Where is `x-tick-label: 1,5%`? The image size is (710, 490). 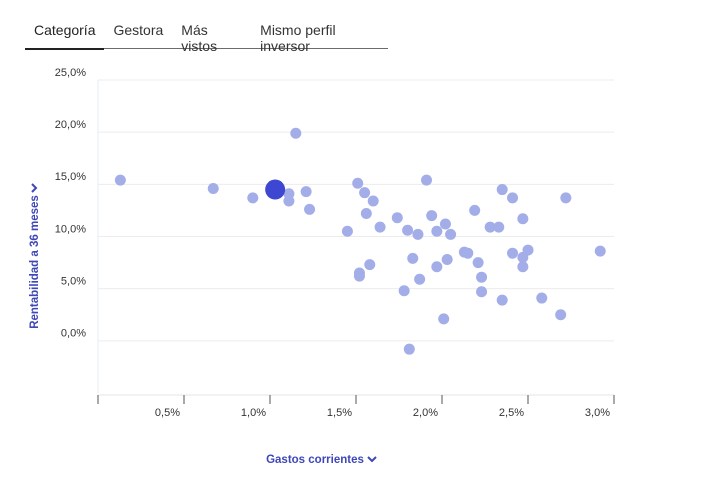 x-tick-label: 1,5% is located at coordinates (339, 413).